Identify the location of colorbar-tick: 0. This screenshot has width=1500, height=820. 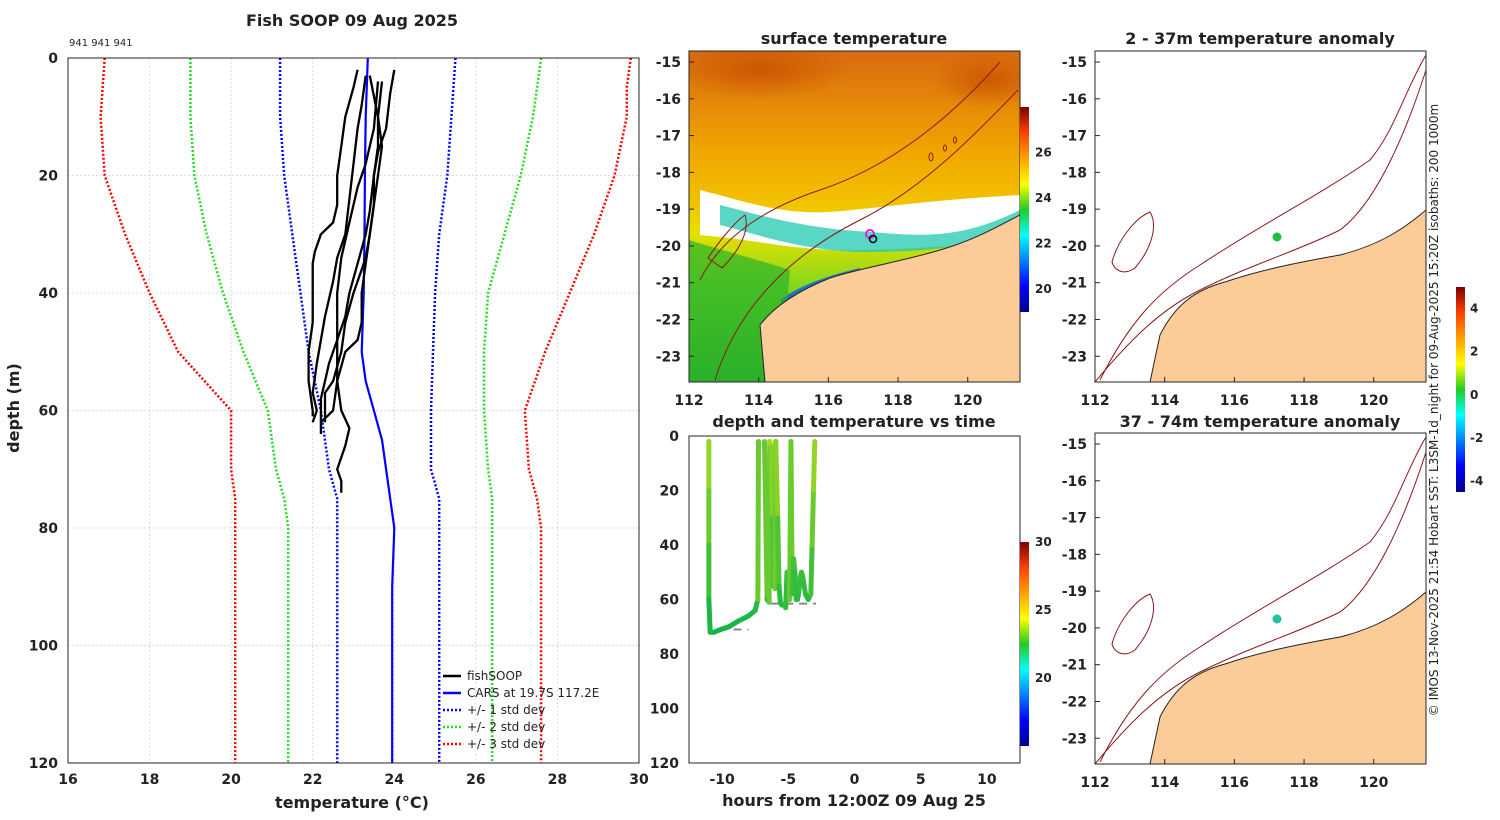
(1474, 395).